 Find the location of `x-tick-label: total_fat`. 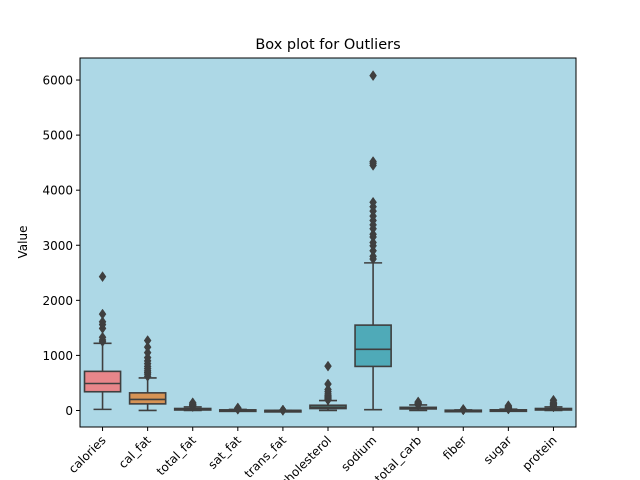

x-tick-label: total_fat is located at coordinates (176, 455).